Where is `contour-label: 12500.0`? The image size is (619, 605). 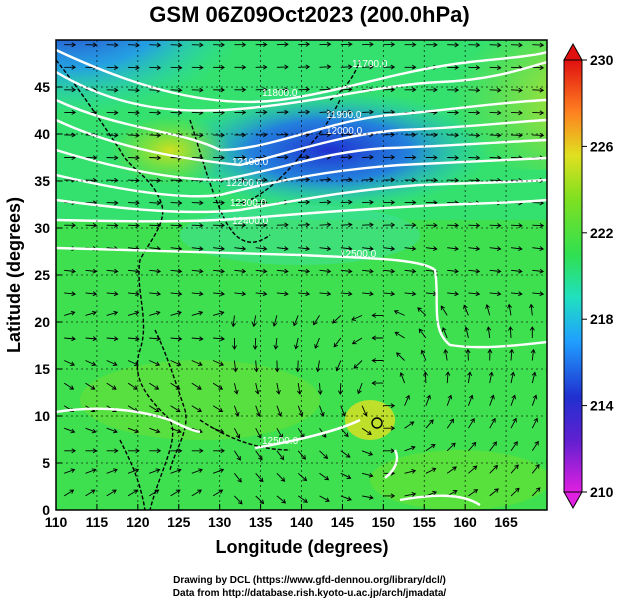
contour-label: 12500.0 is located at coordinates (358, 254).